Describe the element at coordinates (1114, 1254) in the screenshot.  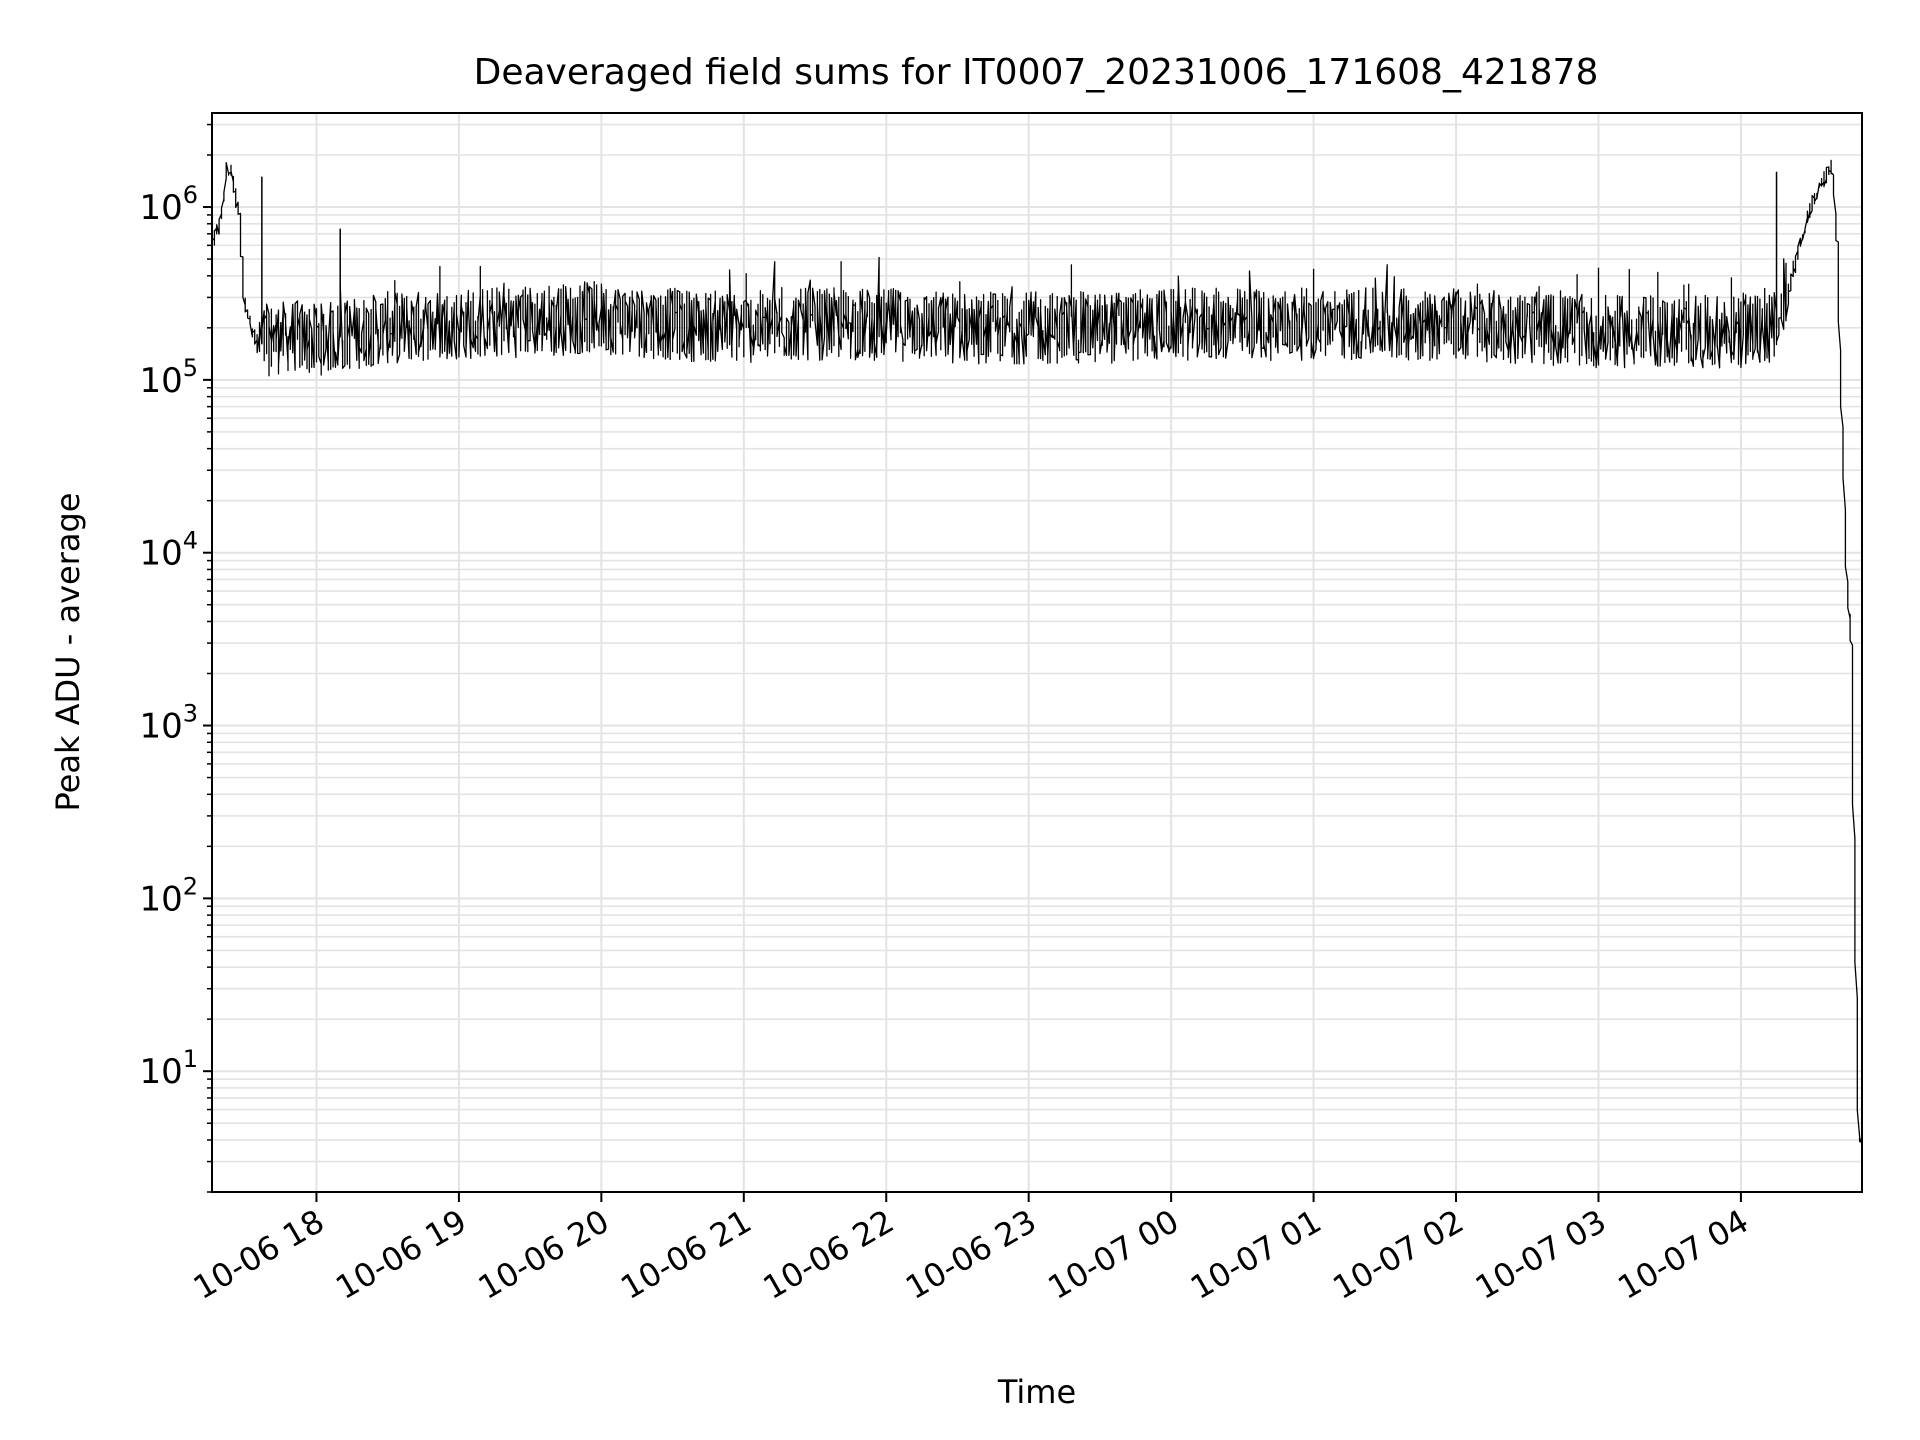
I see `x-tick-label: 10-07 00` at that location.